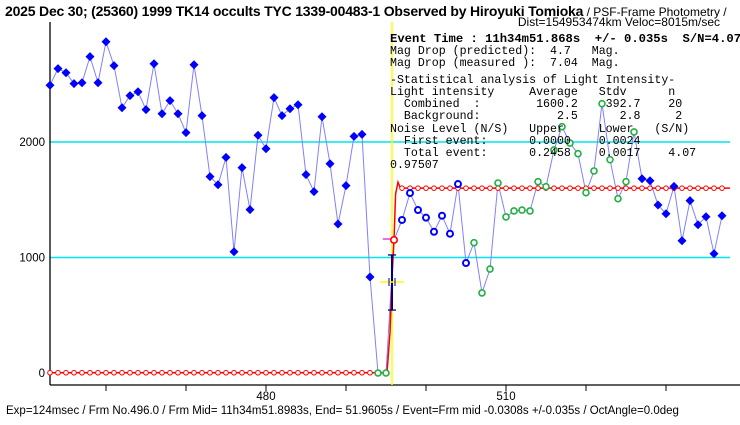 Image resolution: width=740 pixels, height=425 pixels. What do you see at coordinates (540, 129) in the screenshot?
I see `noise-header: Noise Level (N/S) Upper Lower (S/N)` at bounding box center [540, 129].